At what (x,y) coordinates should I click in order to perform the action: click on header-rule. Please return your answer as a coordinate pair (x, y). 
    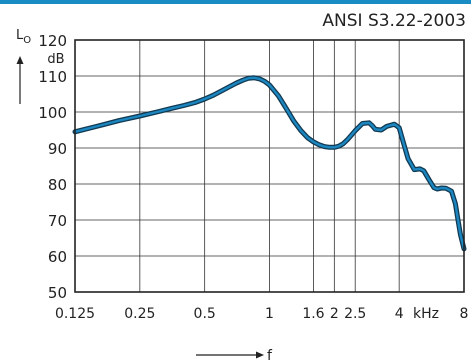
    Looking at the image, I should click on (235, 2).